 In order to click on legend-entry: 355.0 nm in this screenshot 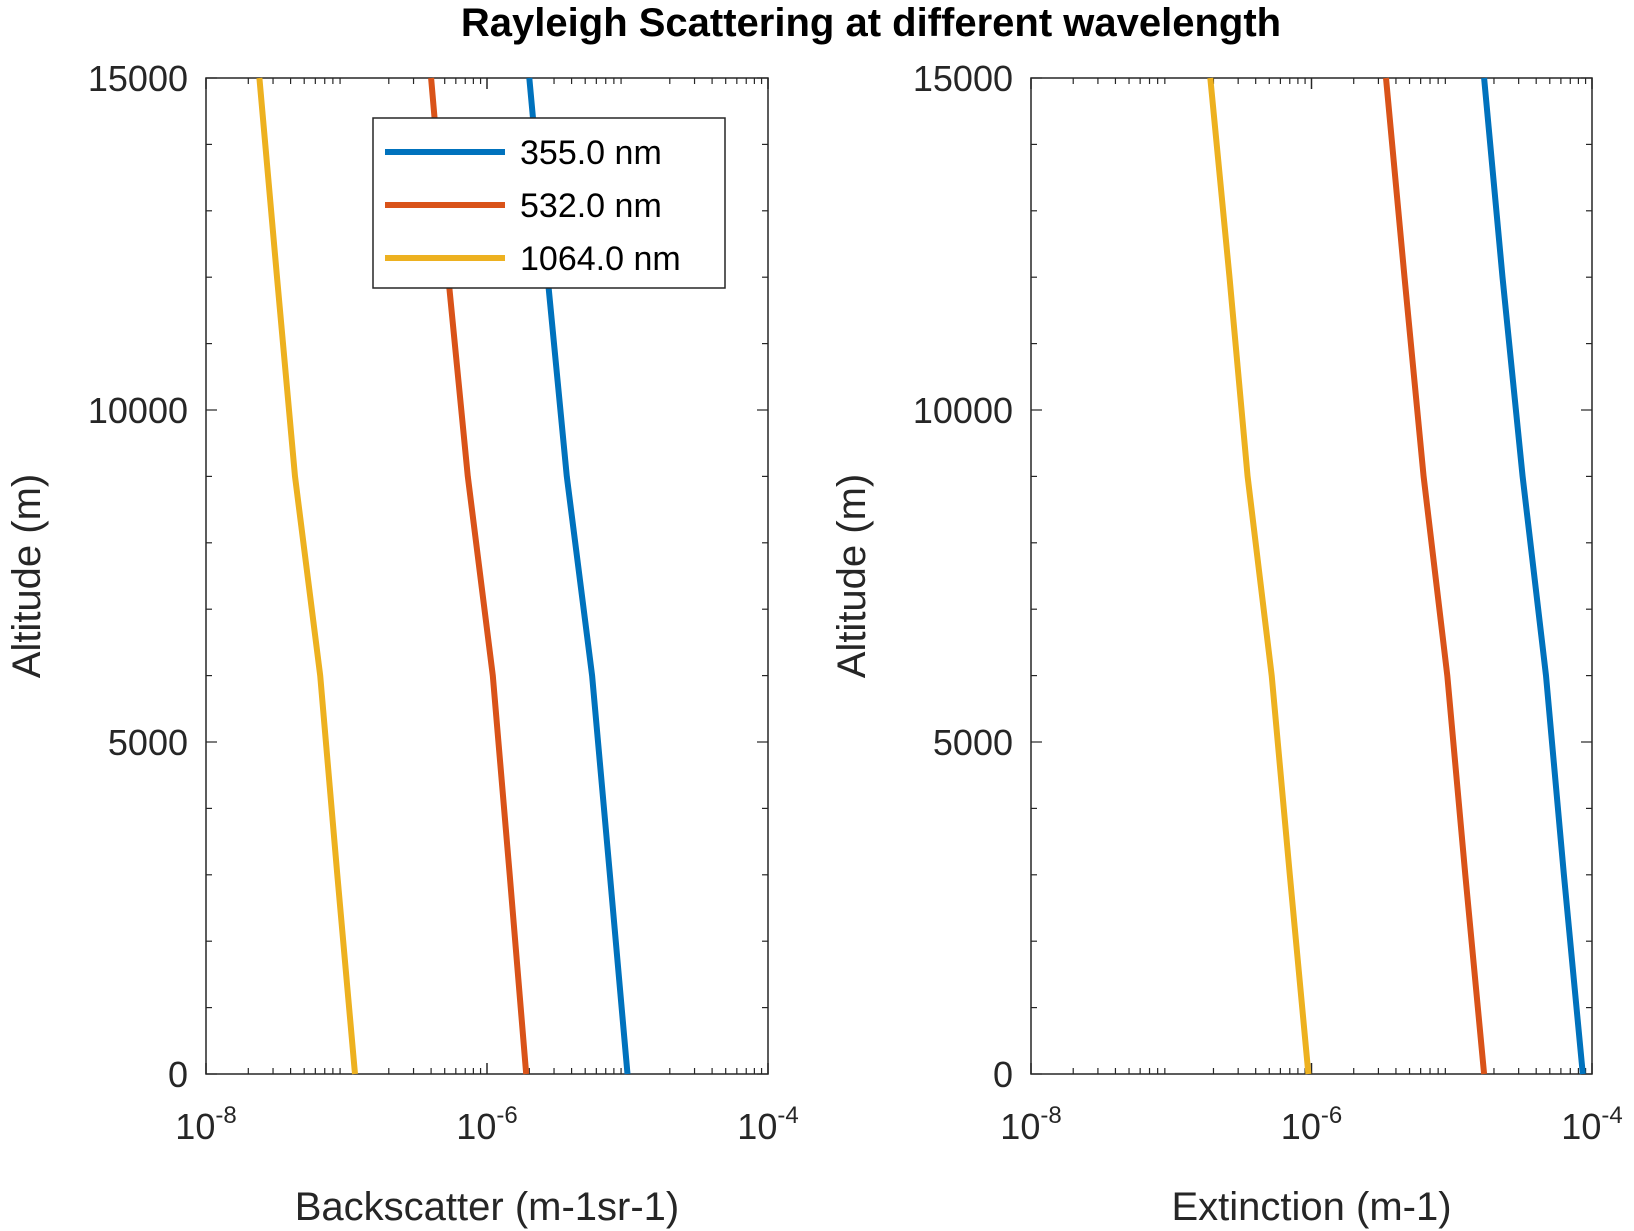, I will do `click(591, 153)`.